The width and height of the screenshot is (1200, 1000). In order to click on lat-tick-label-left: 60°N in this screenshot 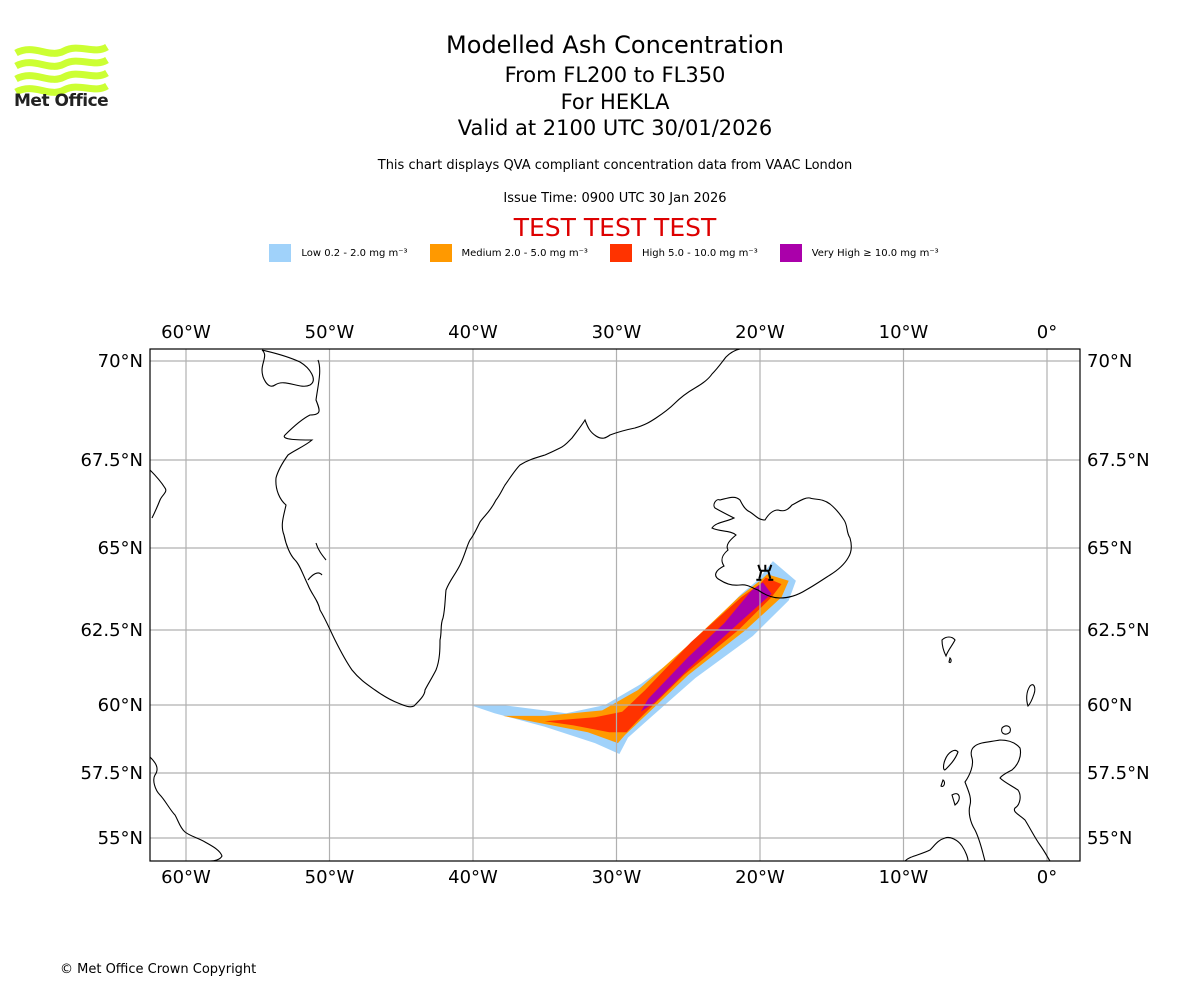, I will do `click(120, 705)`.